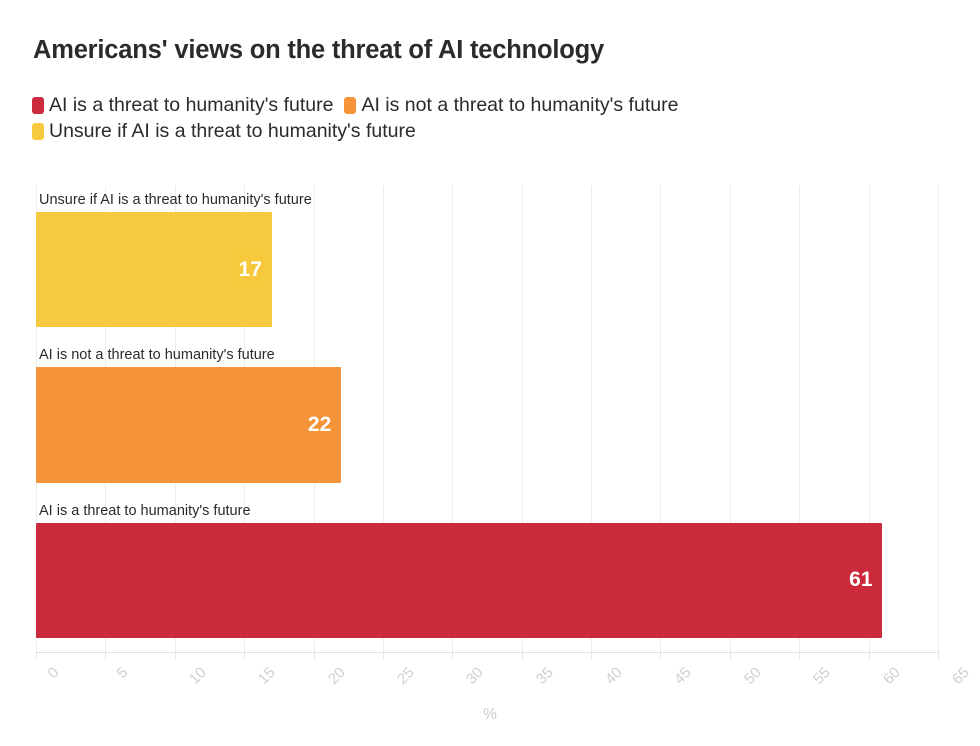 Image resolution: width=980 pixels, height=746 pixels. I want to click on legend-item-not-threat: AI is not a threat to humanity's future, so click(511, 105).